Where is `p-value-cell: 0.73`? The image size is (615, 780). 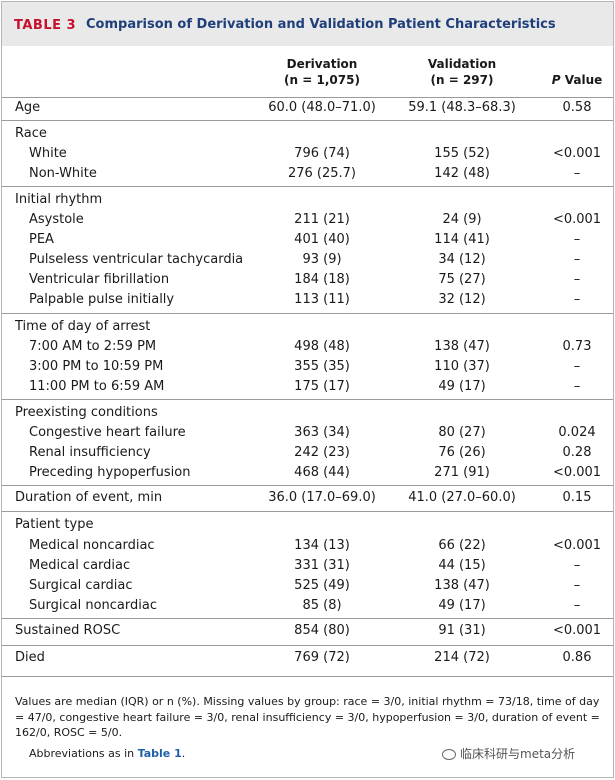 p-value-cell: 0.73 is located at coordinates (577, 346).